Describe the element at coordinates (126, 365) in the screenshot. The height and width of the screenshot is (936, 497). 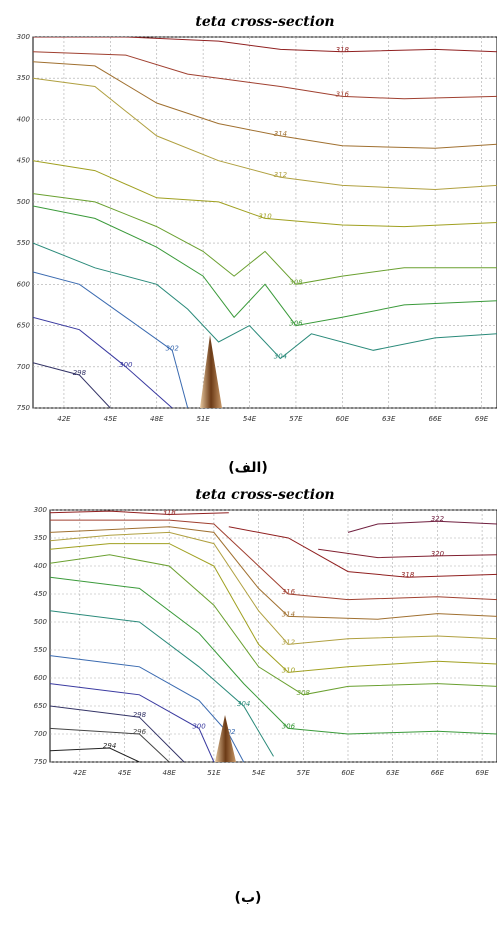
I see `contour-label: 300` at that location.